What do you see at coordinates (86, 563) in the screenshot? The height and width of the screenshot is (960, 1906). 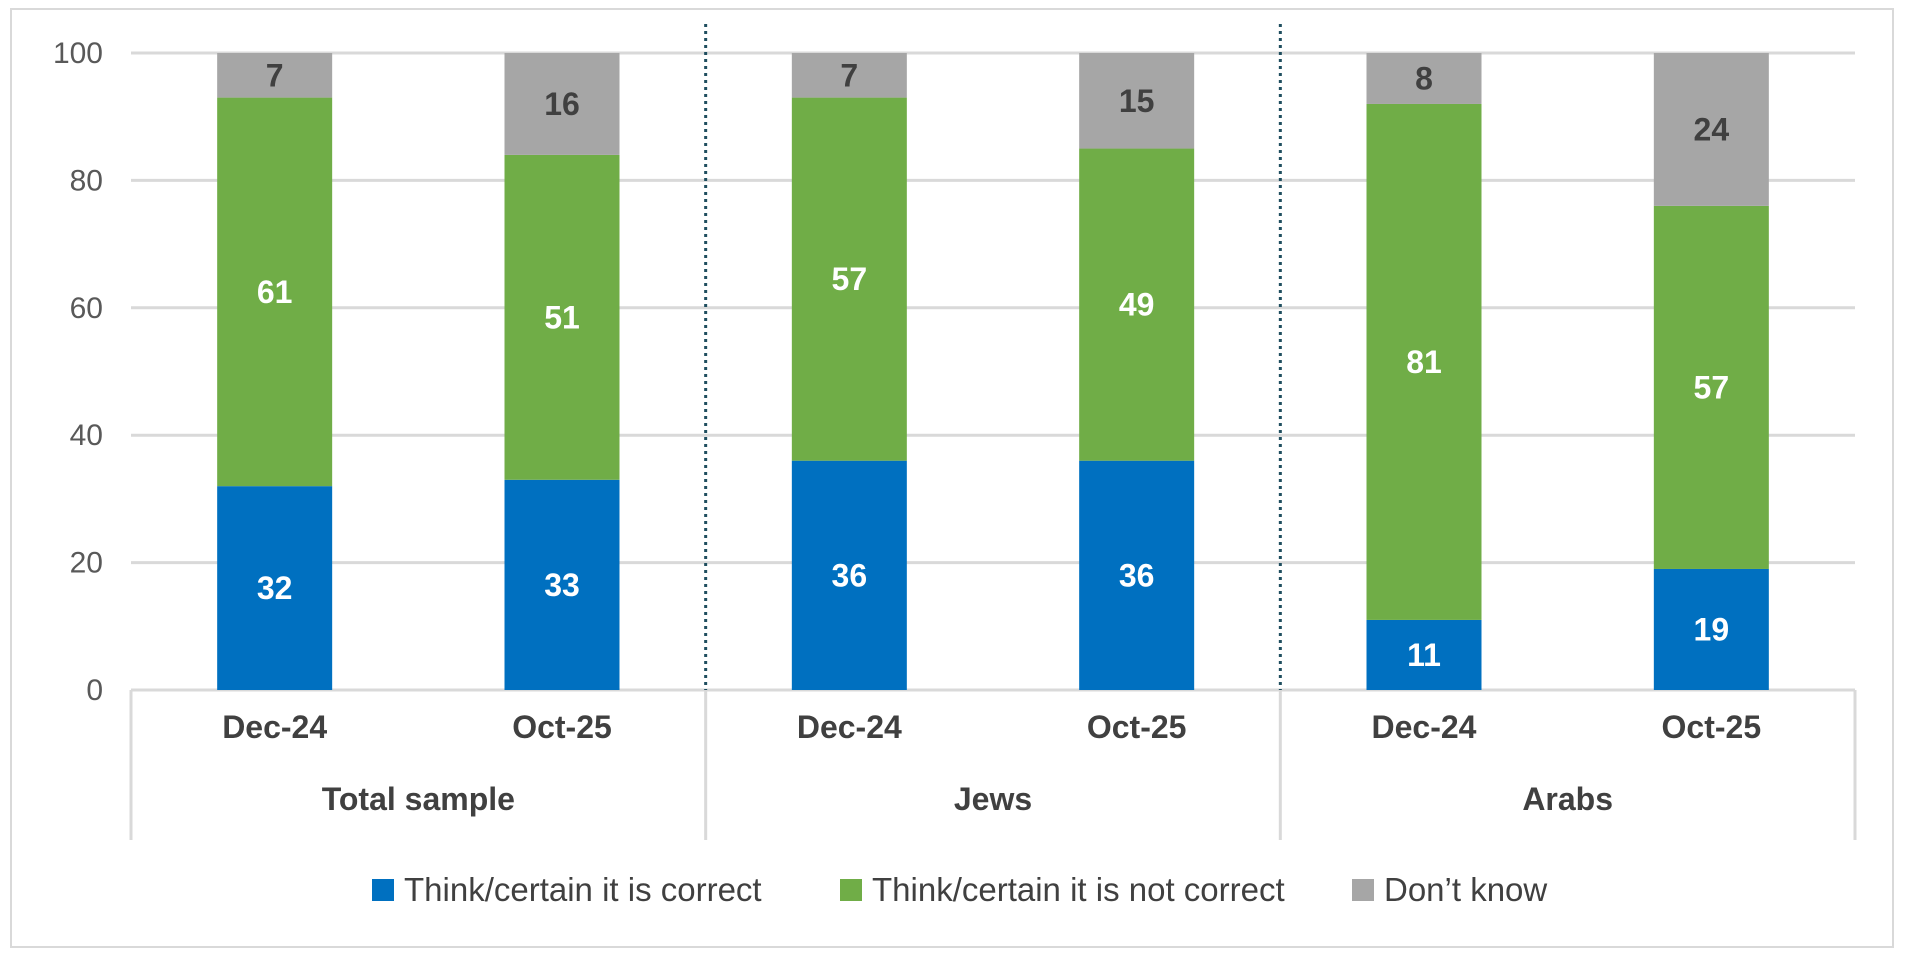 I see `y-tick-label: 20` at bounding box center [86, 563].